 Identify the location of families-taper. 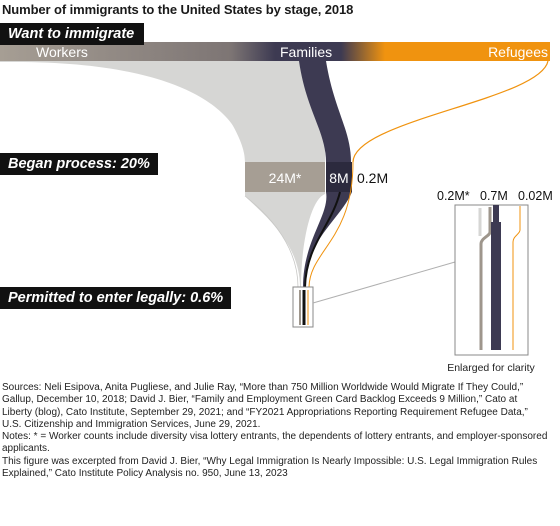
(327, 239).